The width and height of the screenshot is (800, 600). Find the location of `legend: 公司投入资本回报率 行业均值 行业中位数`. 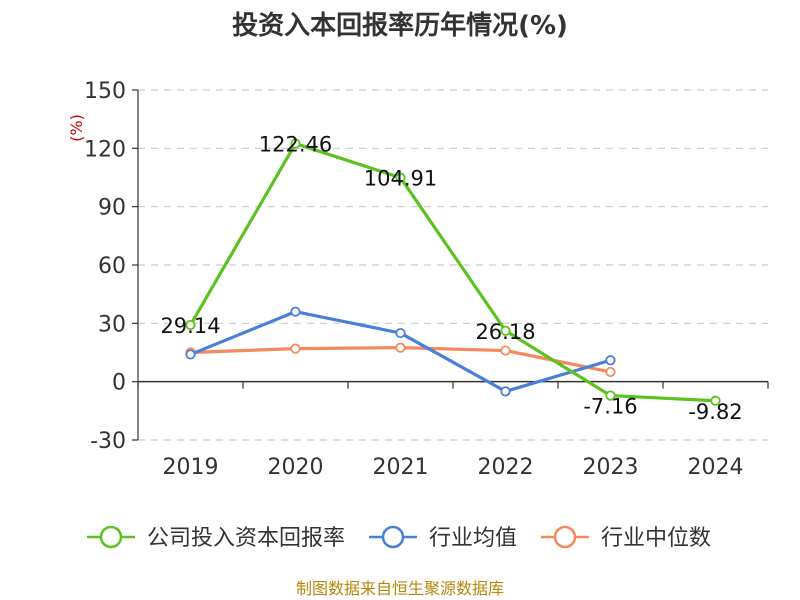

legend: 公司投入资本回报率 行业均值 行业中位数 is located at coordinates (399, 538).